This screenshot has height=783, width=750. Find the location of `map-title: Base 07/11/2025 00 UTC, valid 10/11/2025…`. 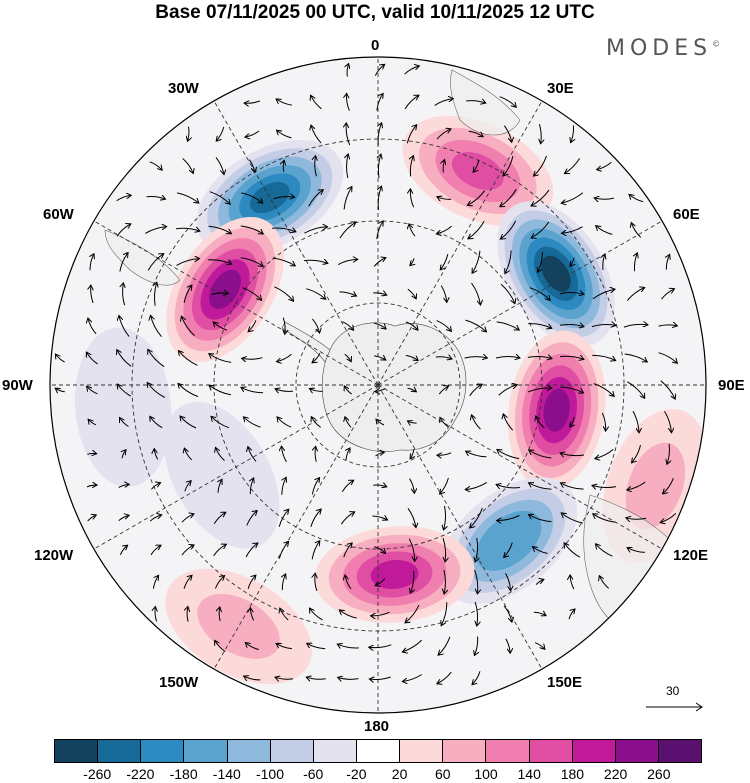

map-title: Base 07/11/2025 00 UTC, valid 10/11/2025… is located at coordinates (375, 12).